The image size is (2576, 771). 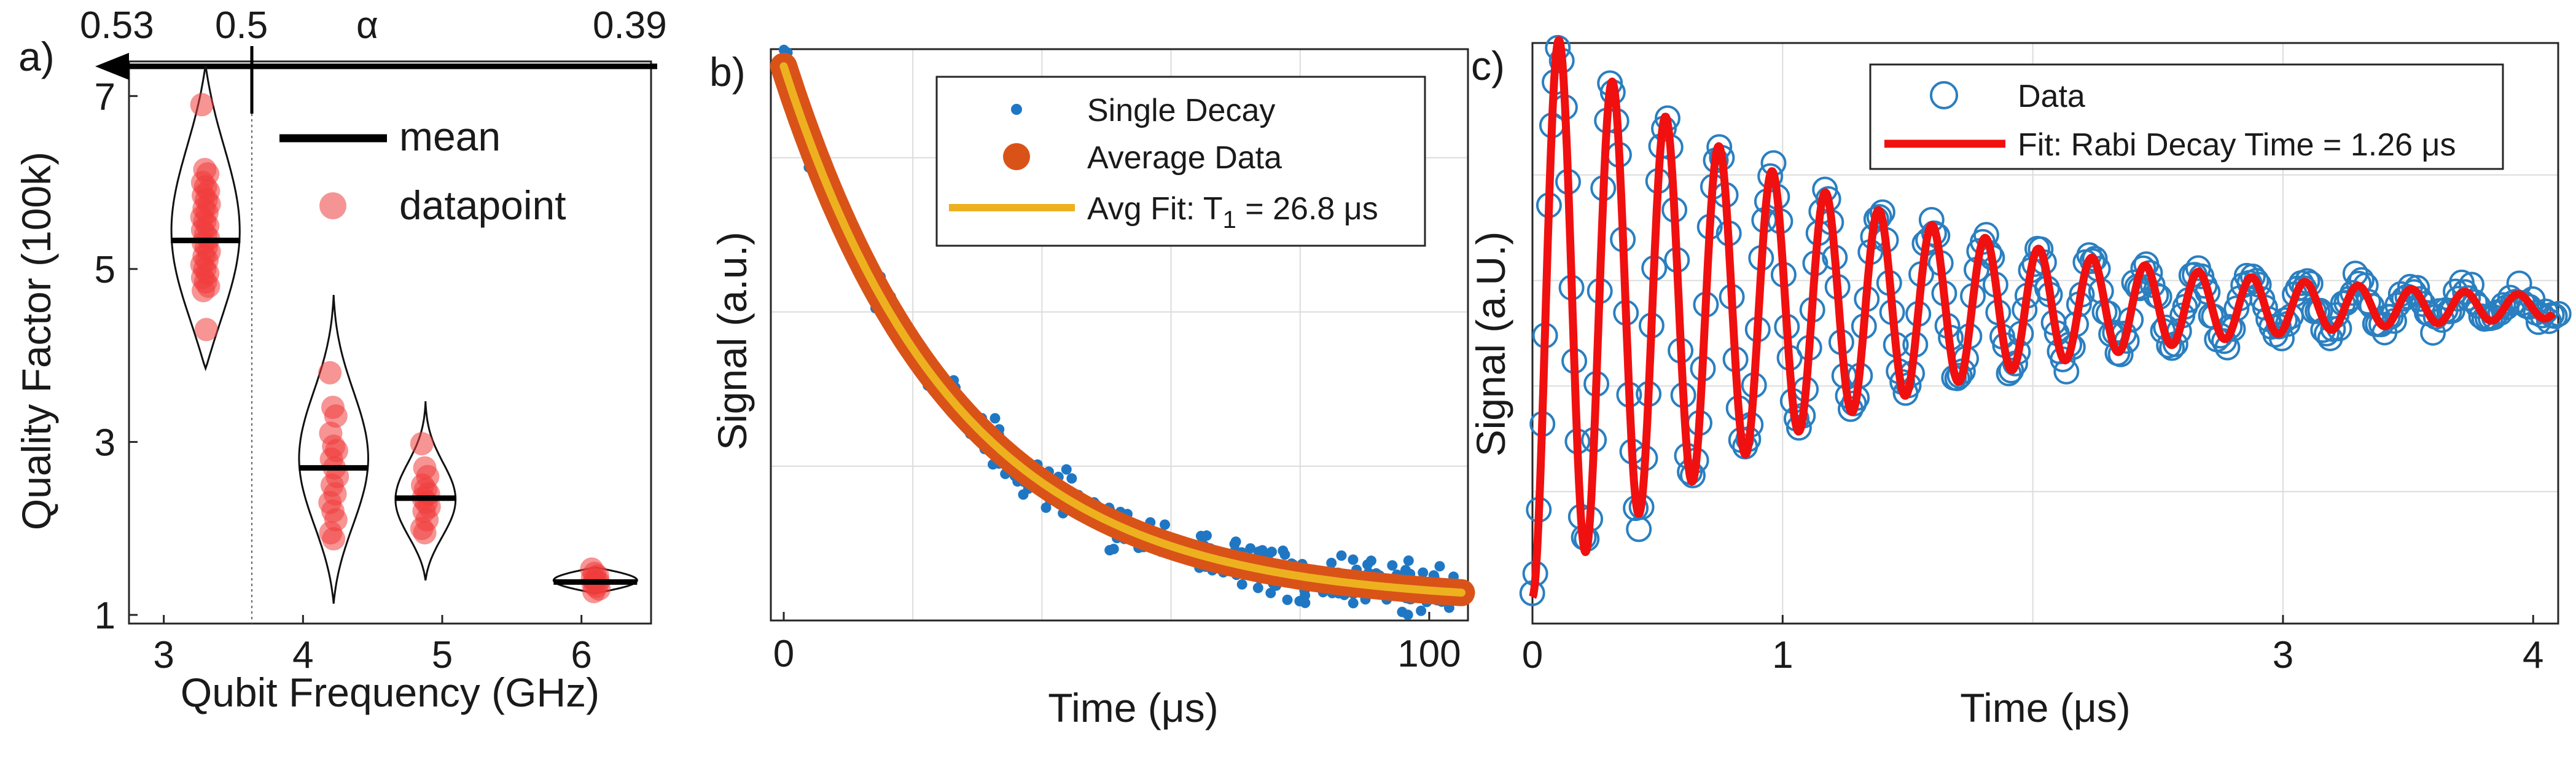 I want to click on legend-mean-label: mean, so click(x=450, y=136).